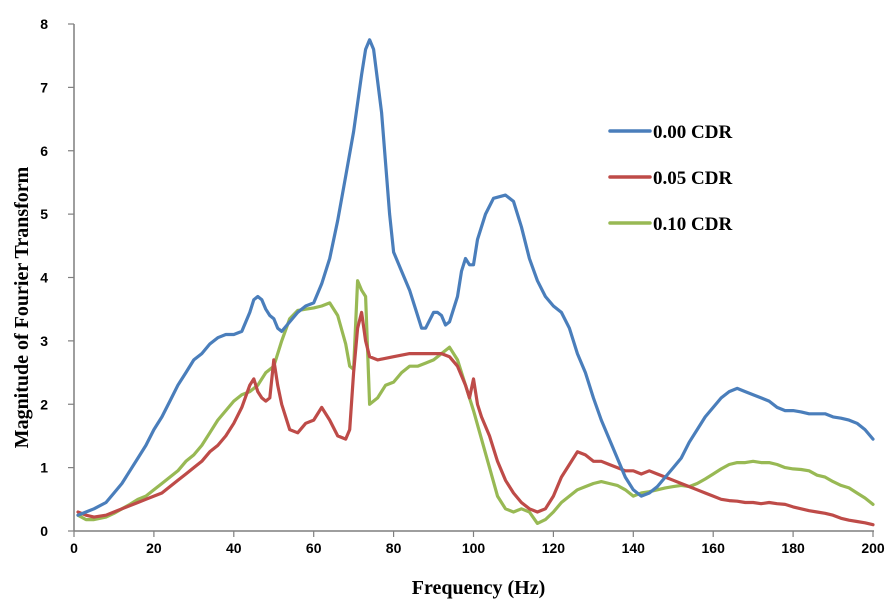 The height and width of the screenshot is (600, 891). Describe the element at coordinates (793, 548) in the screenshot. I see `x-tick-label: 180` at that location.